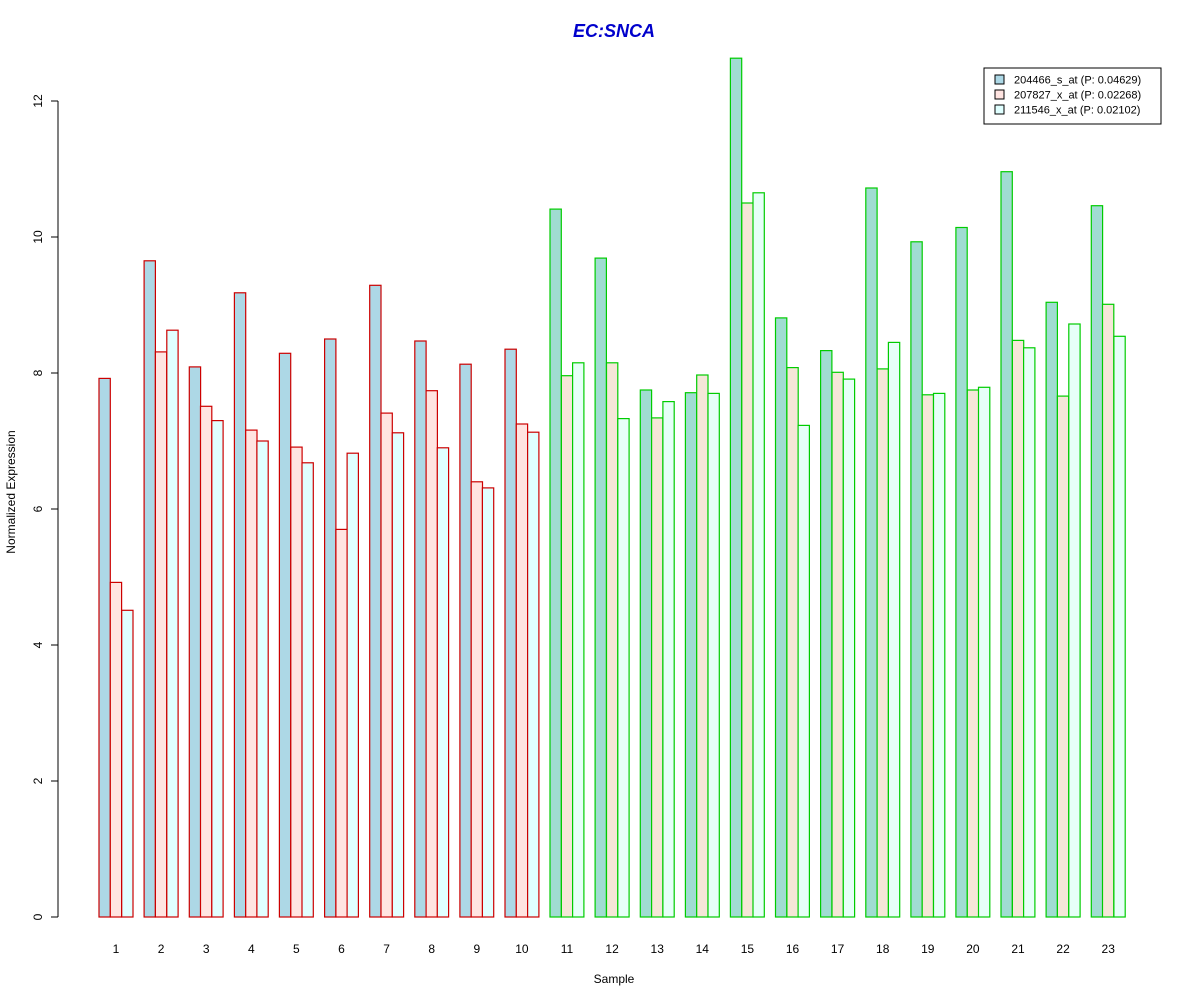 The height and width of the screenshot is (1000, 1200). Describe the element at coordinates (973, 949) in the screenshot. I see `x-tick-label: 20` at that location.